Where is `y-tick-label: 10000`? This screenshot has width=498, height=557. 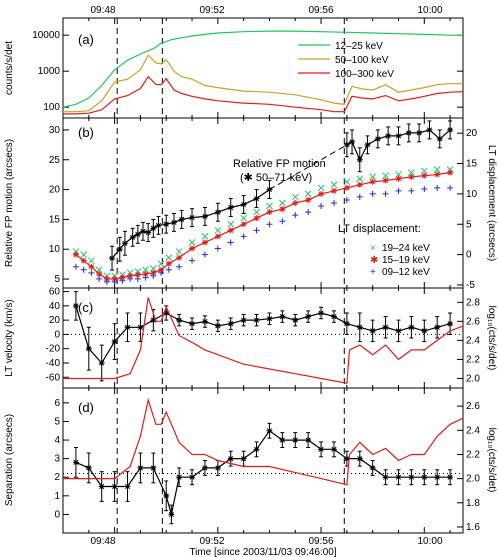 y-tick-label: 10000 is located at coordinates (46, 35).